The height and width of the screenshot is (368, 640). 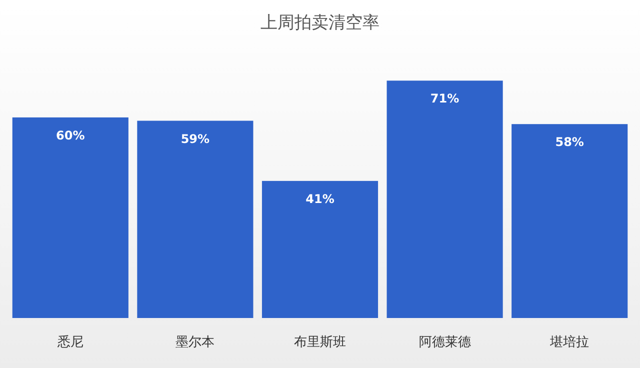 I want to click on x-tick-label: 阿德莱德, so click(x=444, y=342).